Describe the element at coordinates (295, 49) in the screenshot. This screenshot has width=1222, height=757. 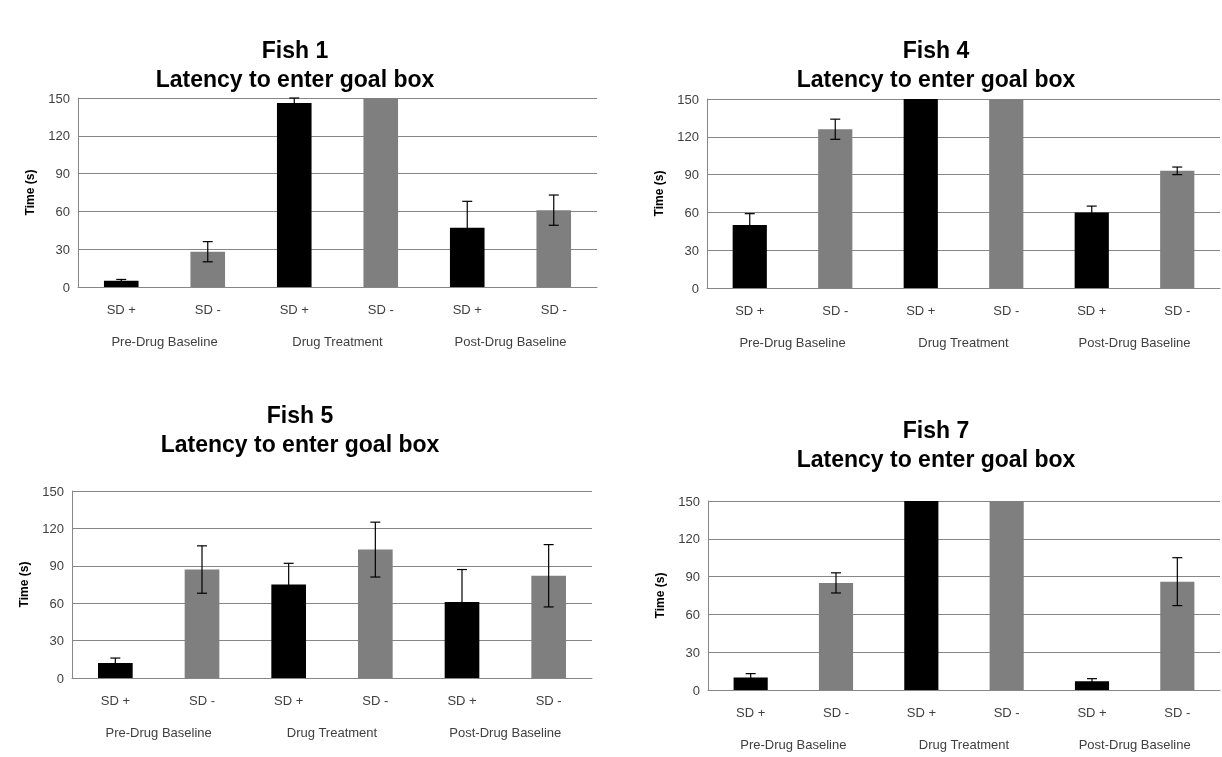
I see `chart-title: Fish 1` at that location.